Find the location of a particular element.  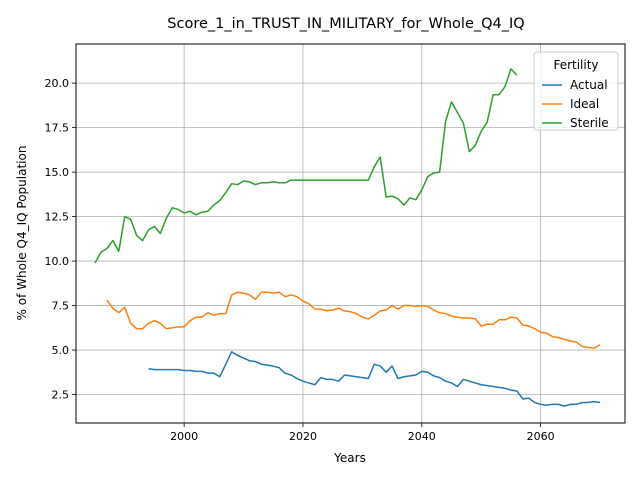

legend-title: Fertility is located at coordinates (575, 65).